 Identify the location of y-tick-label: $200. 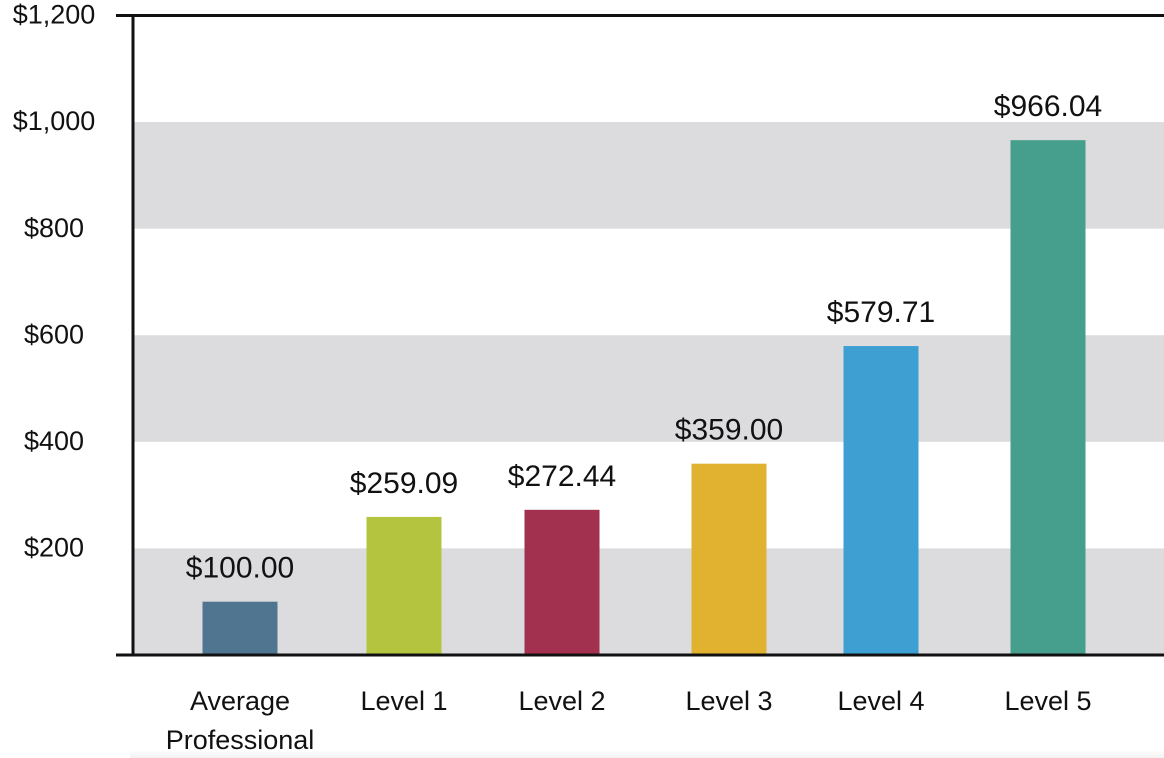
(54, 548).